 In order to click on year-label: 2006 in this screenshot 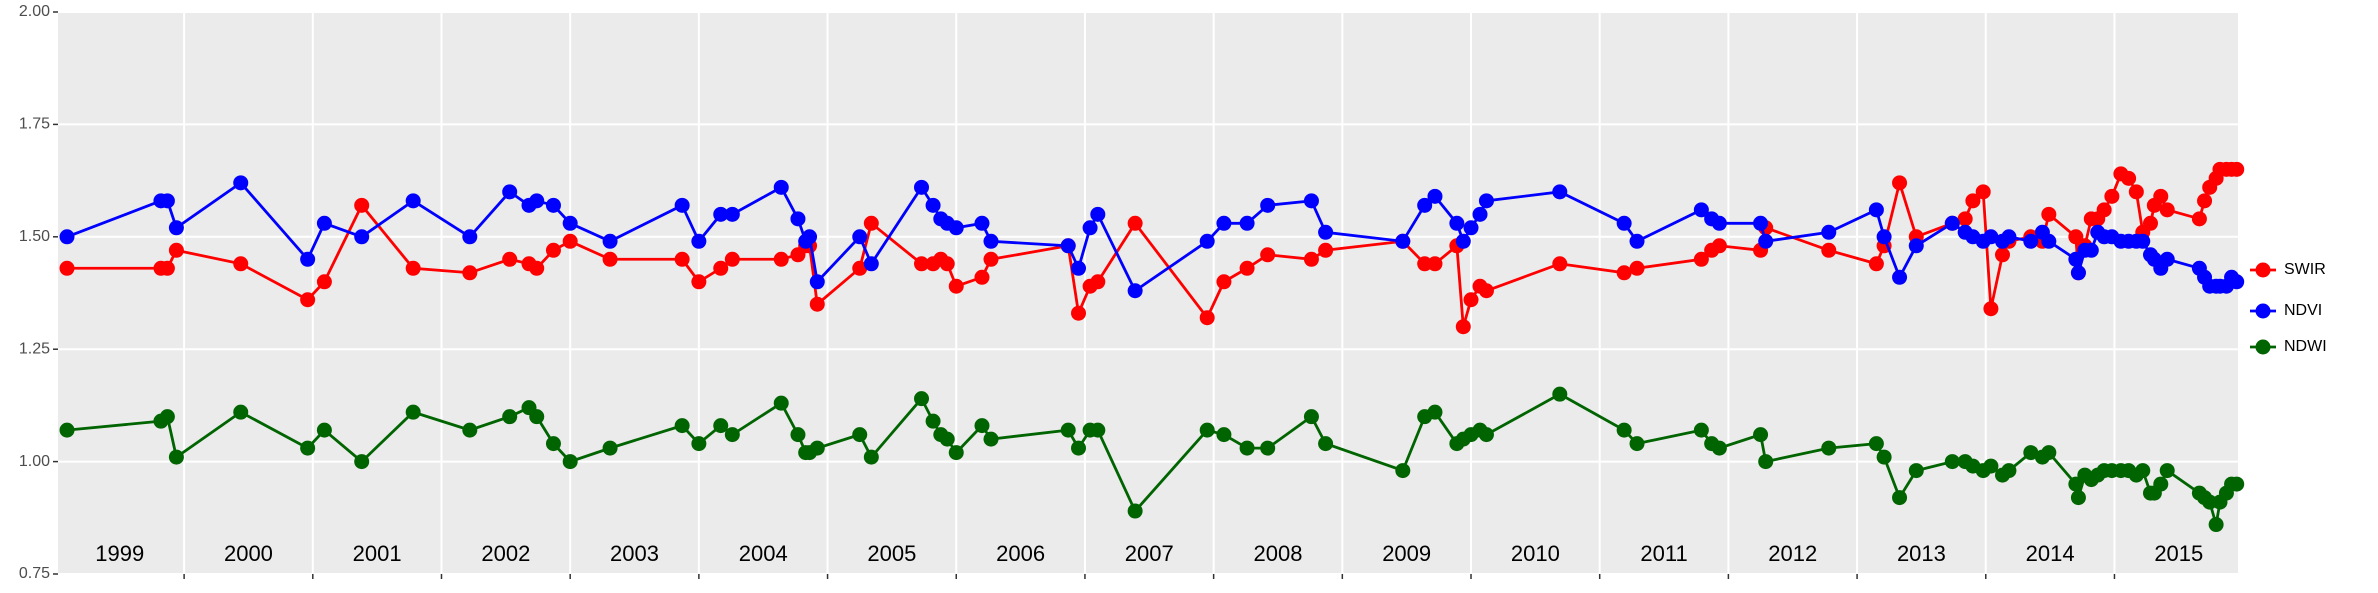, I will do `click(1020, 553)`.